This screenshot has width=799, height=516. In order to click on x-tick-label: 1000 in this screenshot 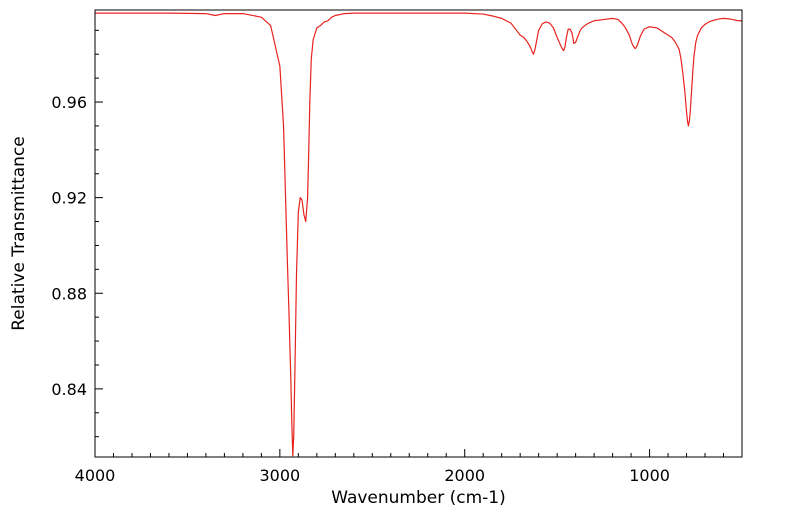, I will do `click(649, 475)`.